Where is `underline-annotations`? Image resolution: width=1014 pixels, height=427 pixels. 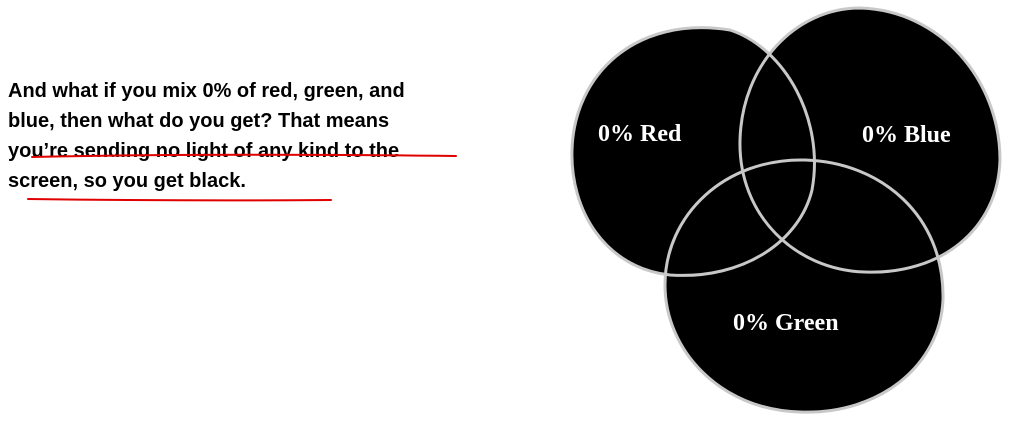 underline-annotations is located at coordinates (242, 177).